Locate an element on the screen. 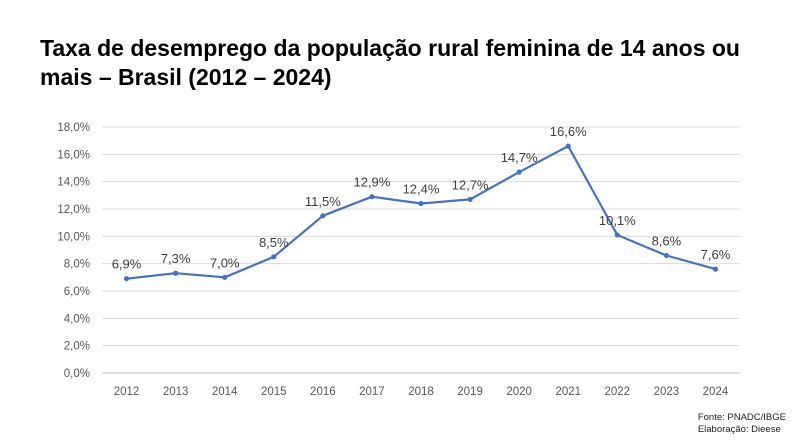 The image size is (800, 444). y-tick-label: 16,0% is located at coordinates (73, 155).